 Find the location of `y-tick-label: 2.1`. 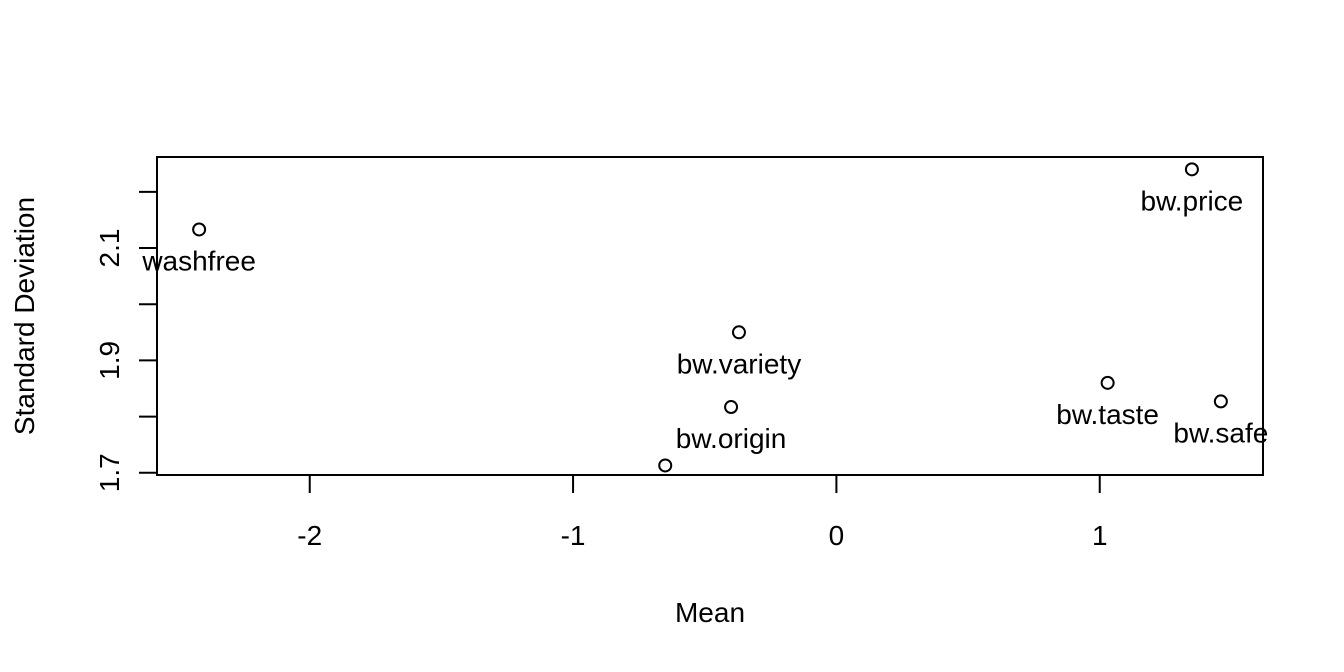

y-tick-label: 2.1 is located at coordinates (109, 248).